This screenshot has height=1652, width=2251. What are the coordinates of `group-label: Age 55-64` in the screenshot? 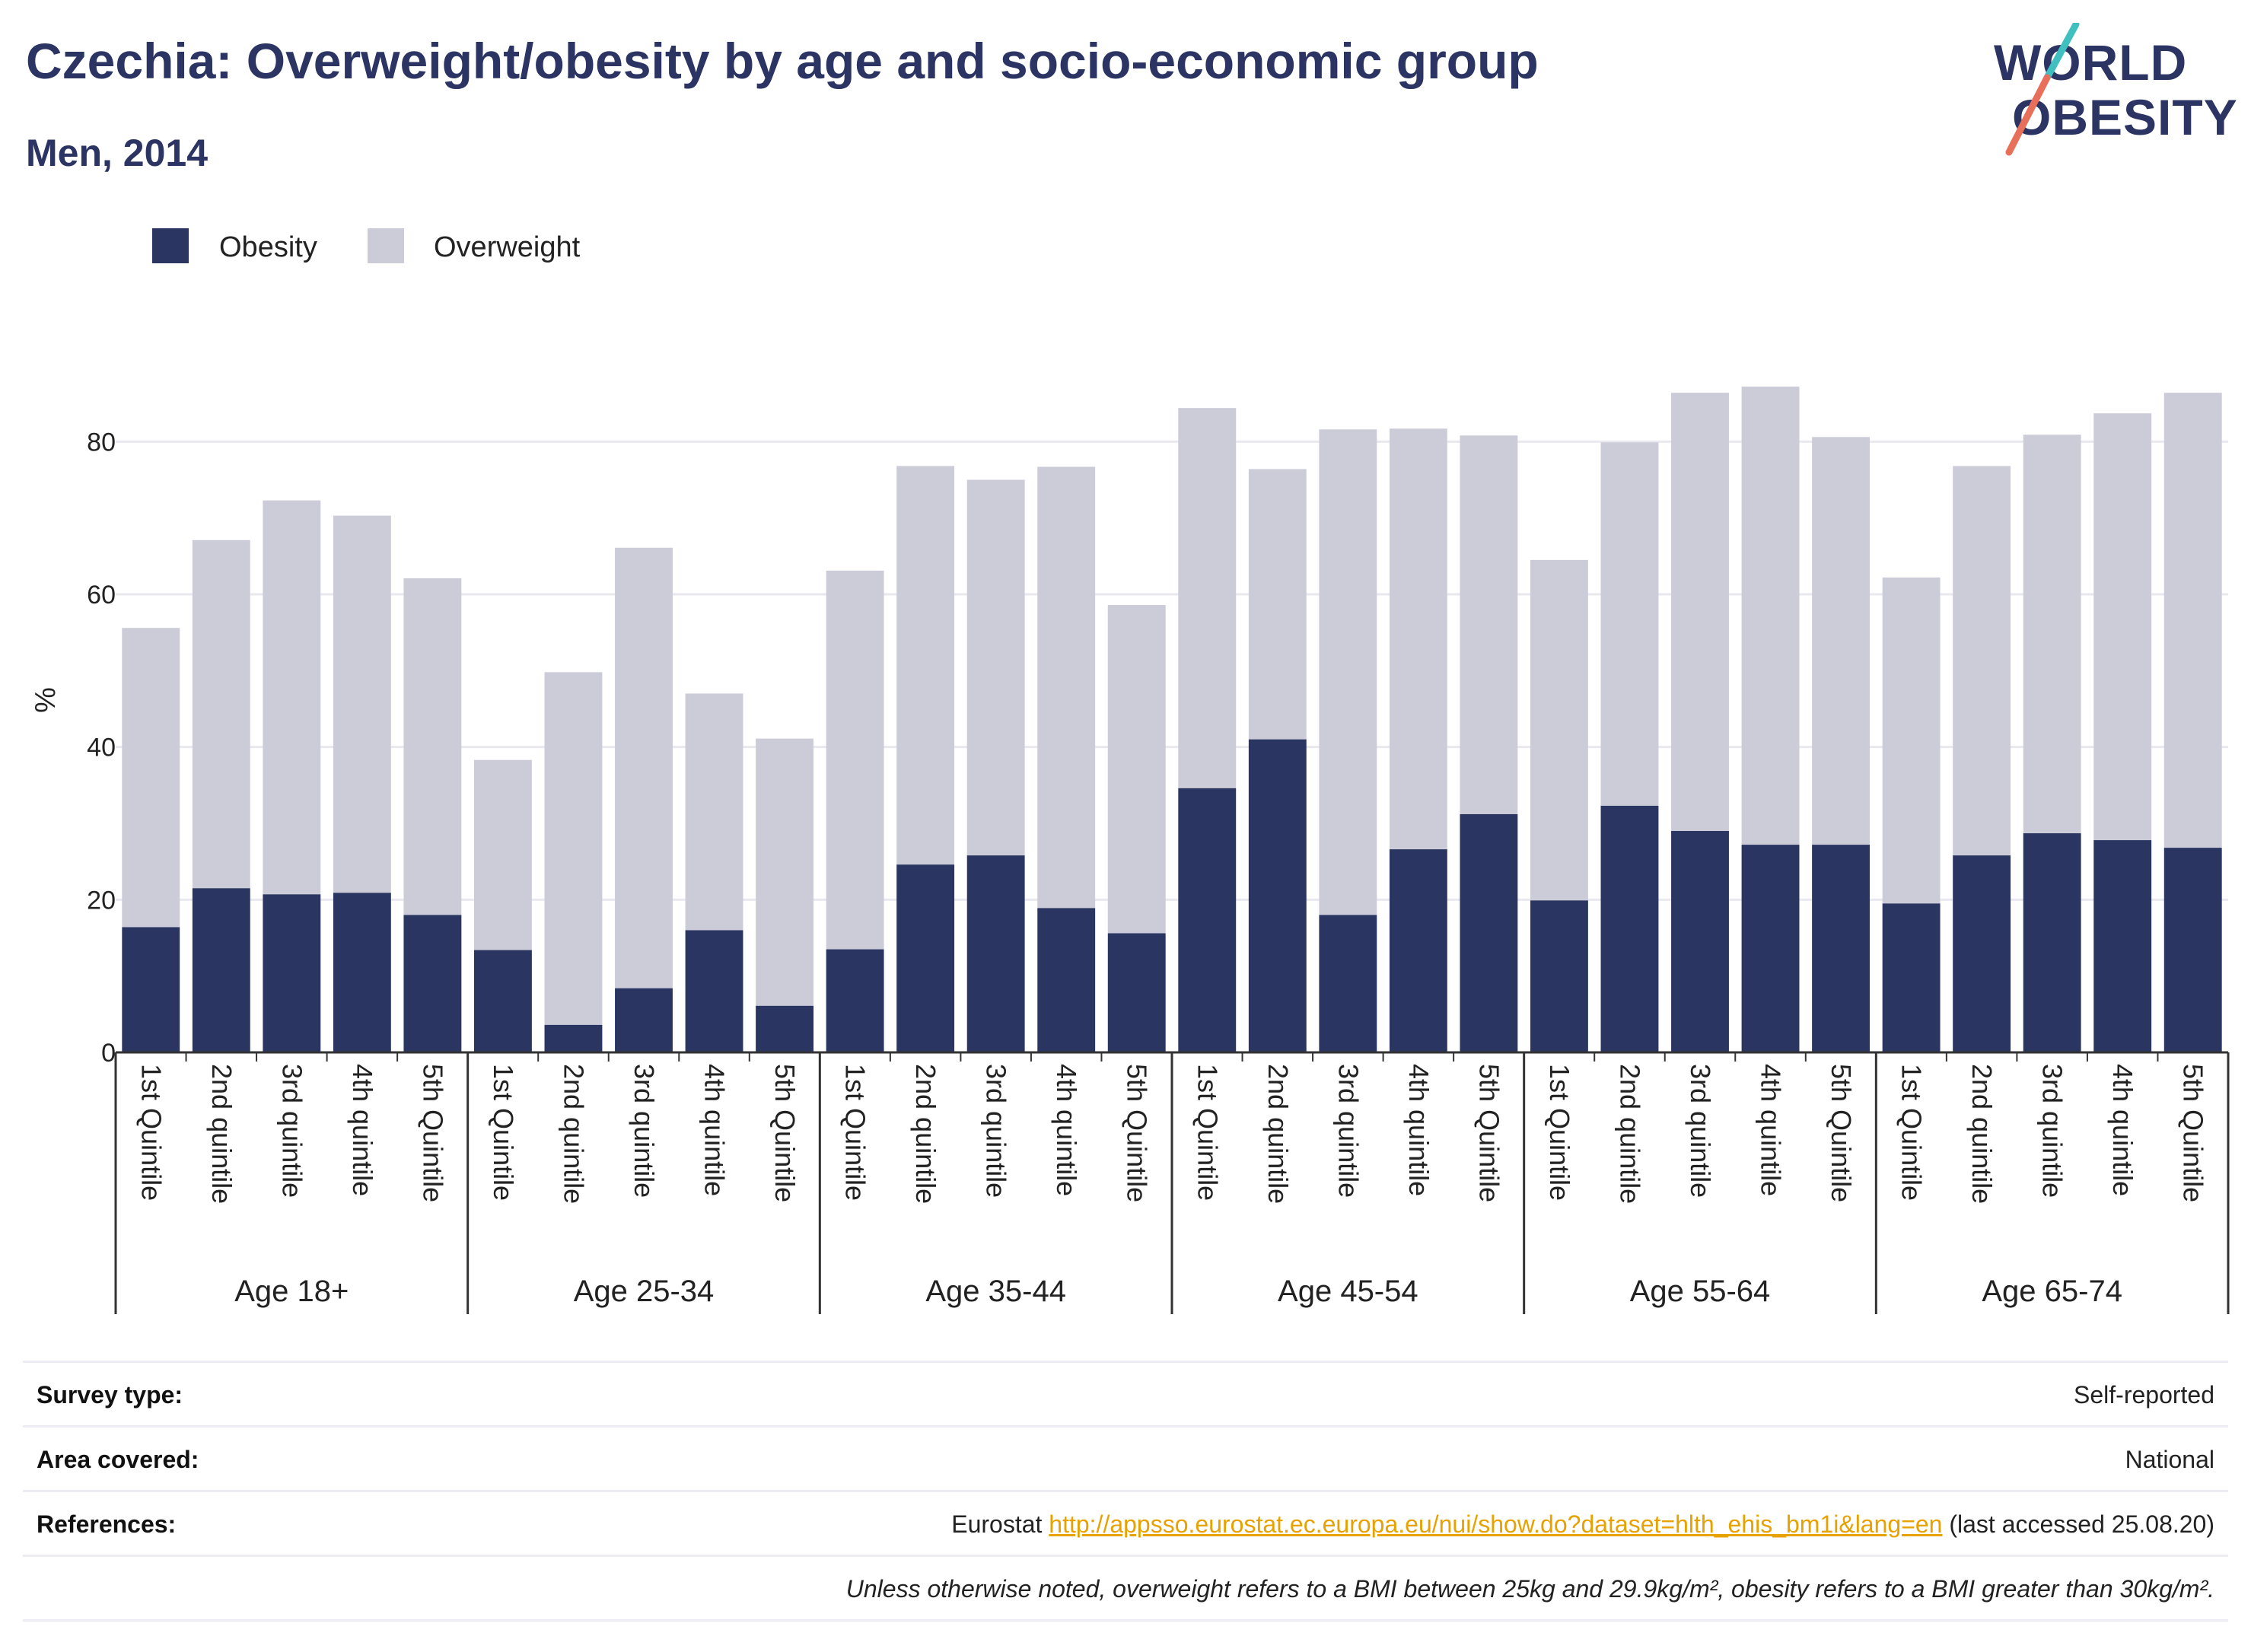 It's located at (1700, 1291).